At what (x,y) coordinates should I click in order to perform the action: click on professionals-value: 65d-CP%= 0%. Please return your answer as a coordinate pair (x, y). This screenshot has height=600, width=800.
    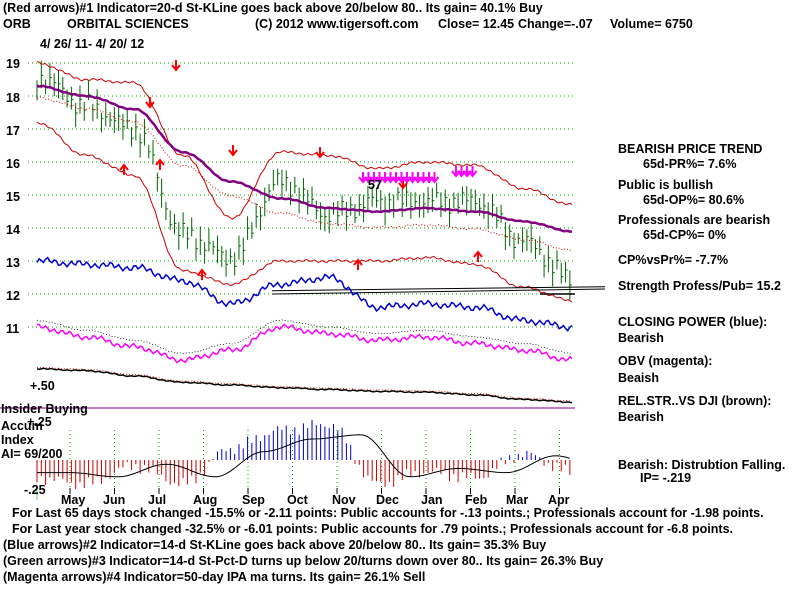
    Looking at the image, I should click on (685, 235).